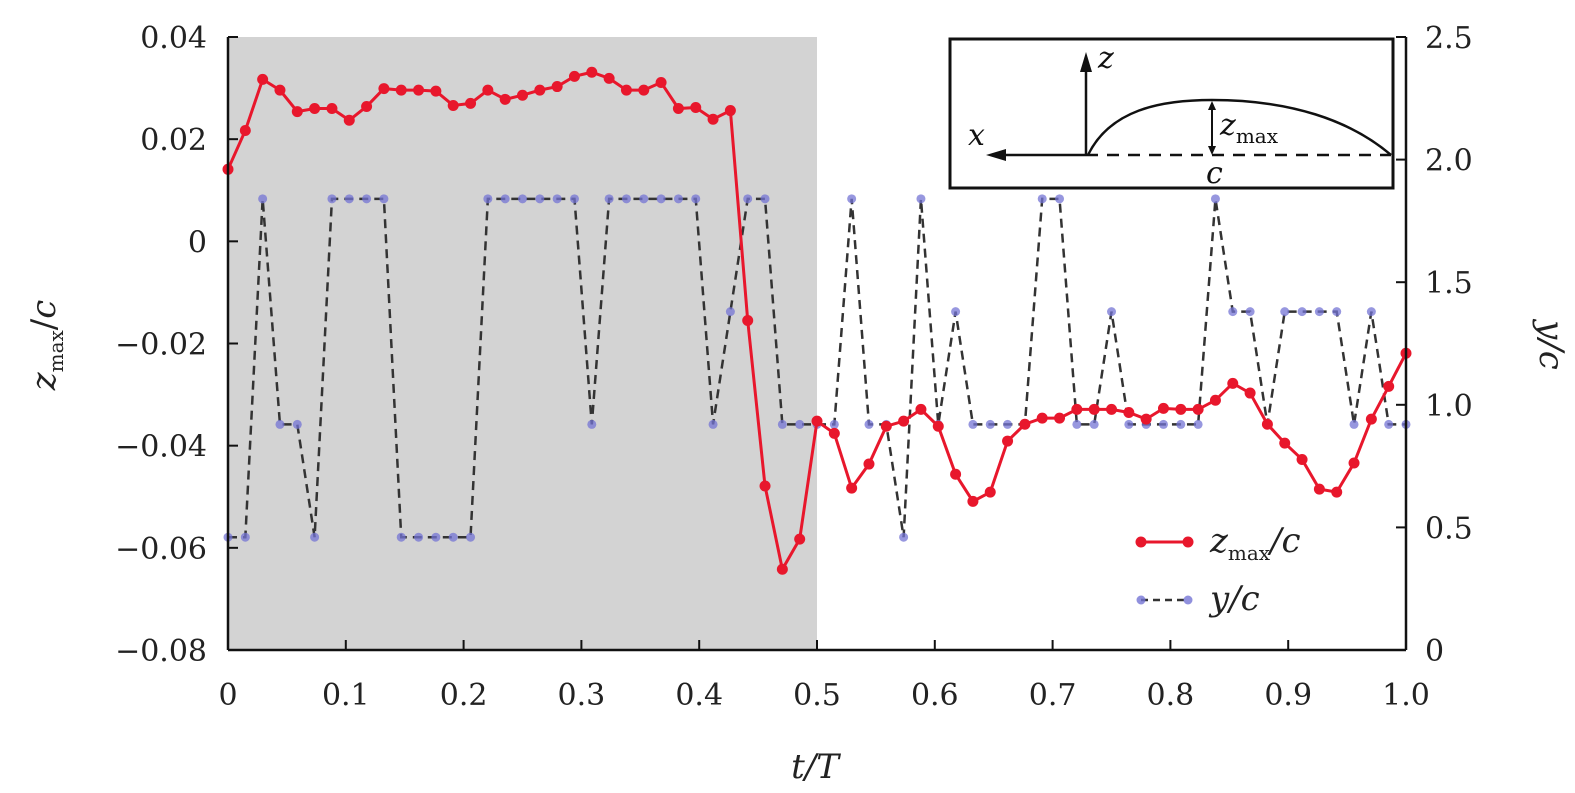 This screenshot has width=1575, height=793. Describe the element at coordinates (161, 447) in the screenshot. I see `y-left-tick-label: −0.04` at that location.